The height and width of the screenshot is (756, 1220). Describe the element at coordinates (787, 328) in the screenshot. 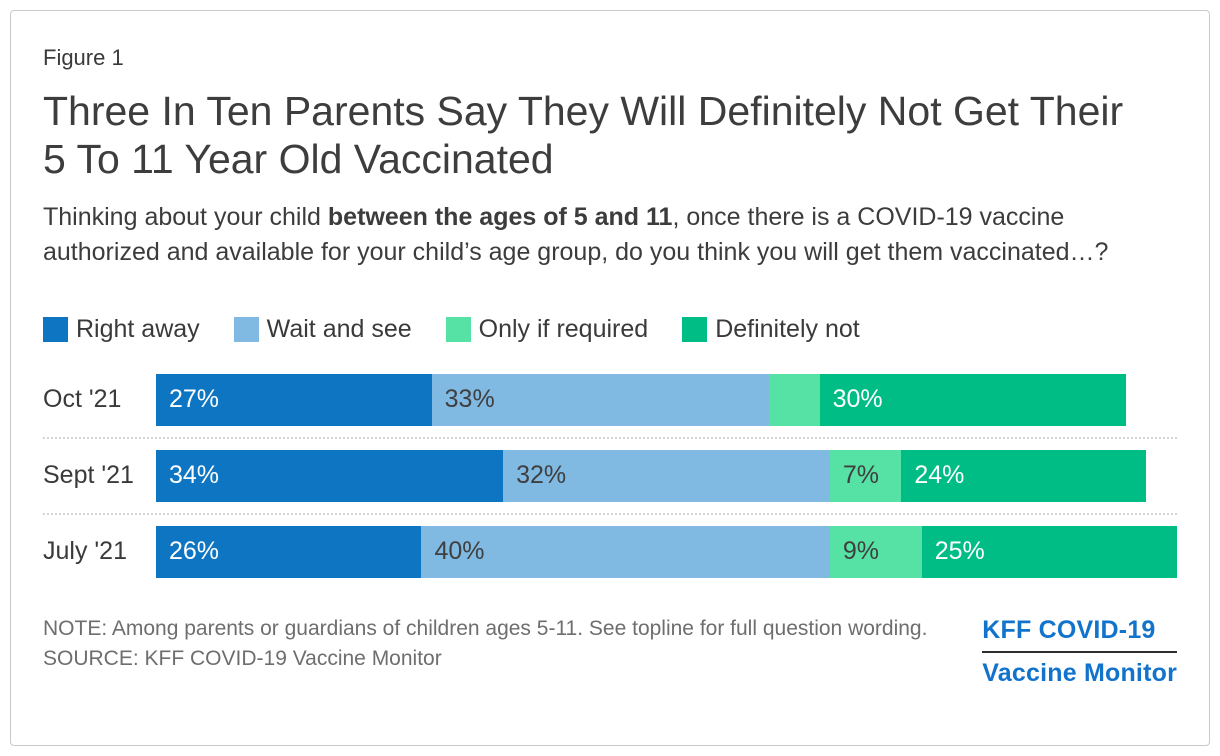

I see `legend-label: Definitely not` at that location.